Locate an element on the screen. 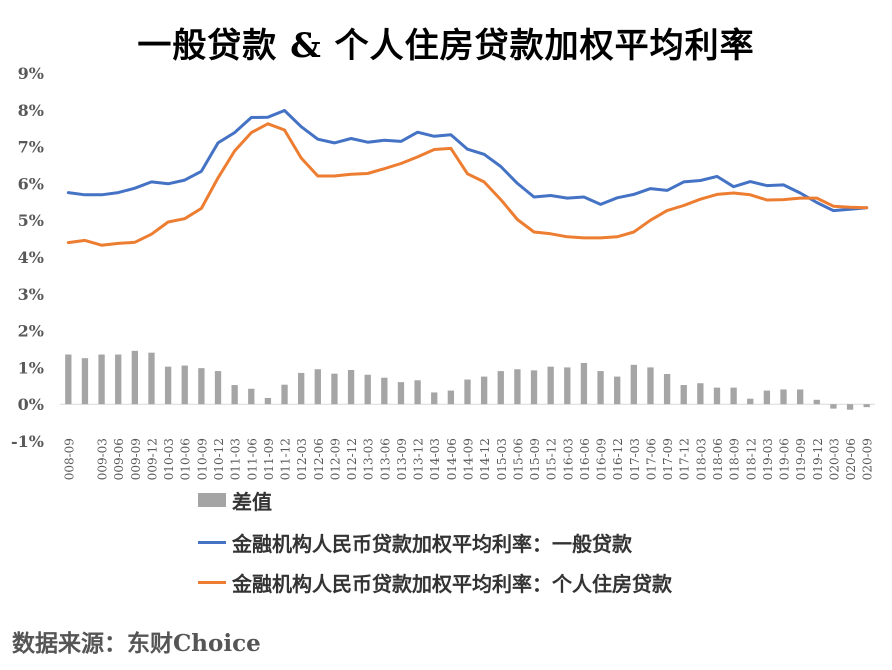  x-tick-label: 2010-12 is located at coordinates (219, 459).